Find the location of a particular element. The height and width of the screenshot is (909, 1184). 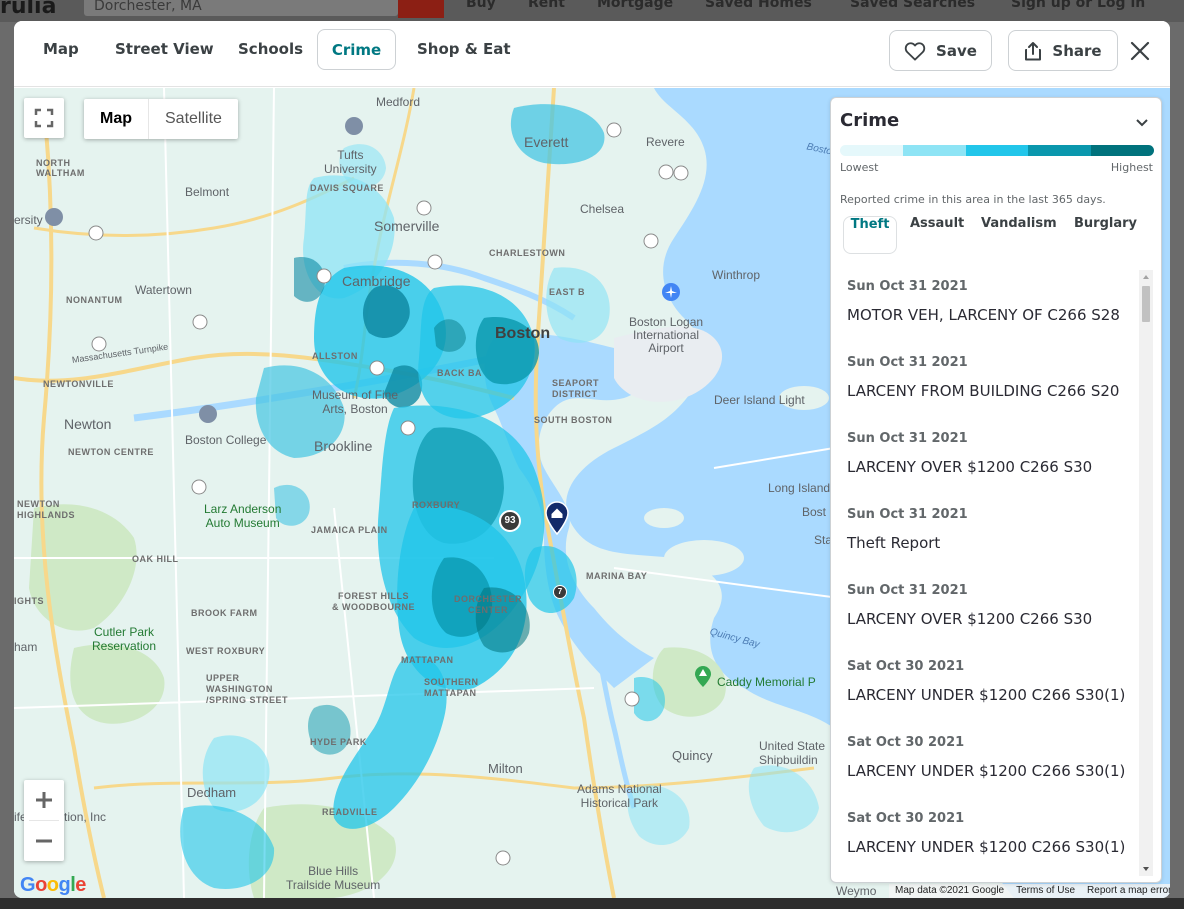

list-item: Sun Oct 31 2021 Theft Report is located at coordinates (992, 529).